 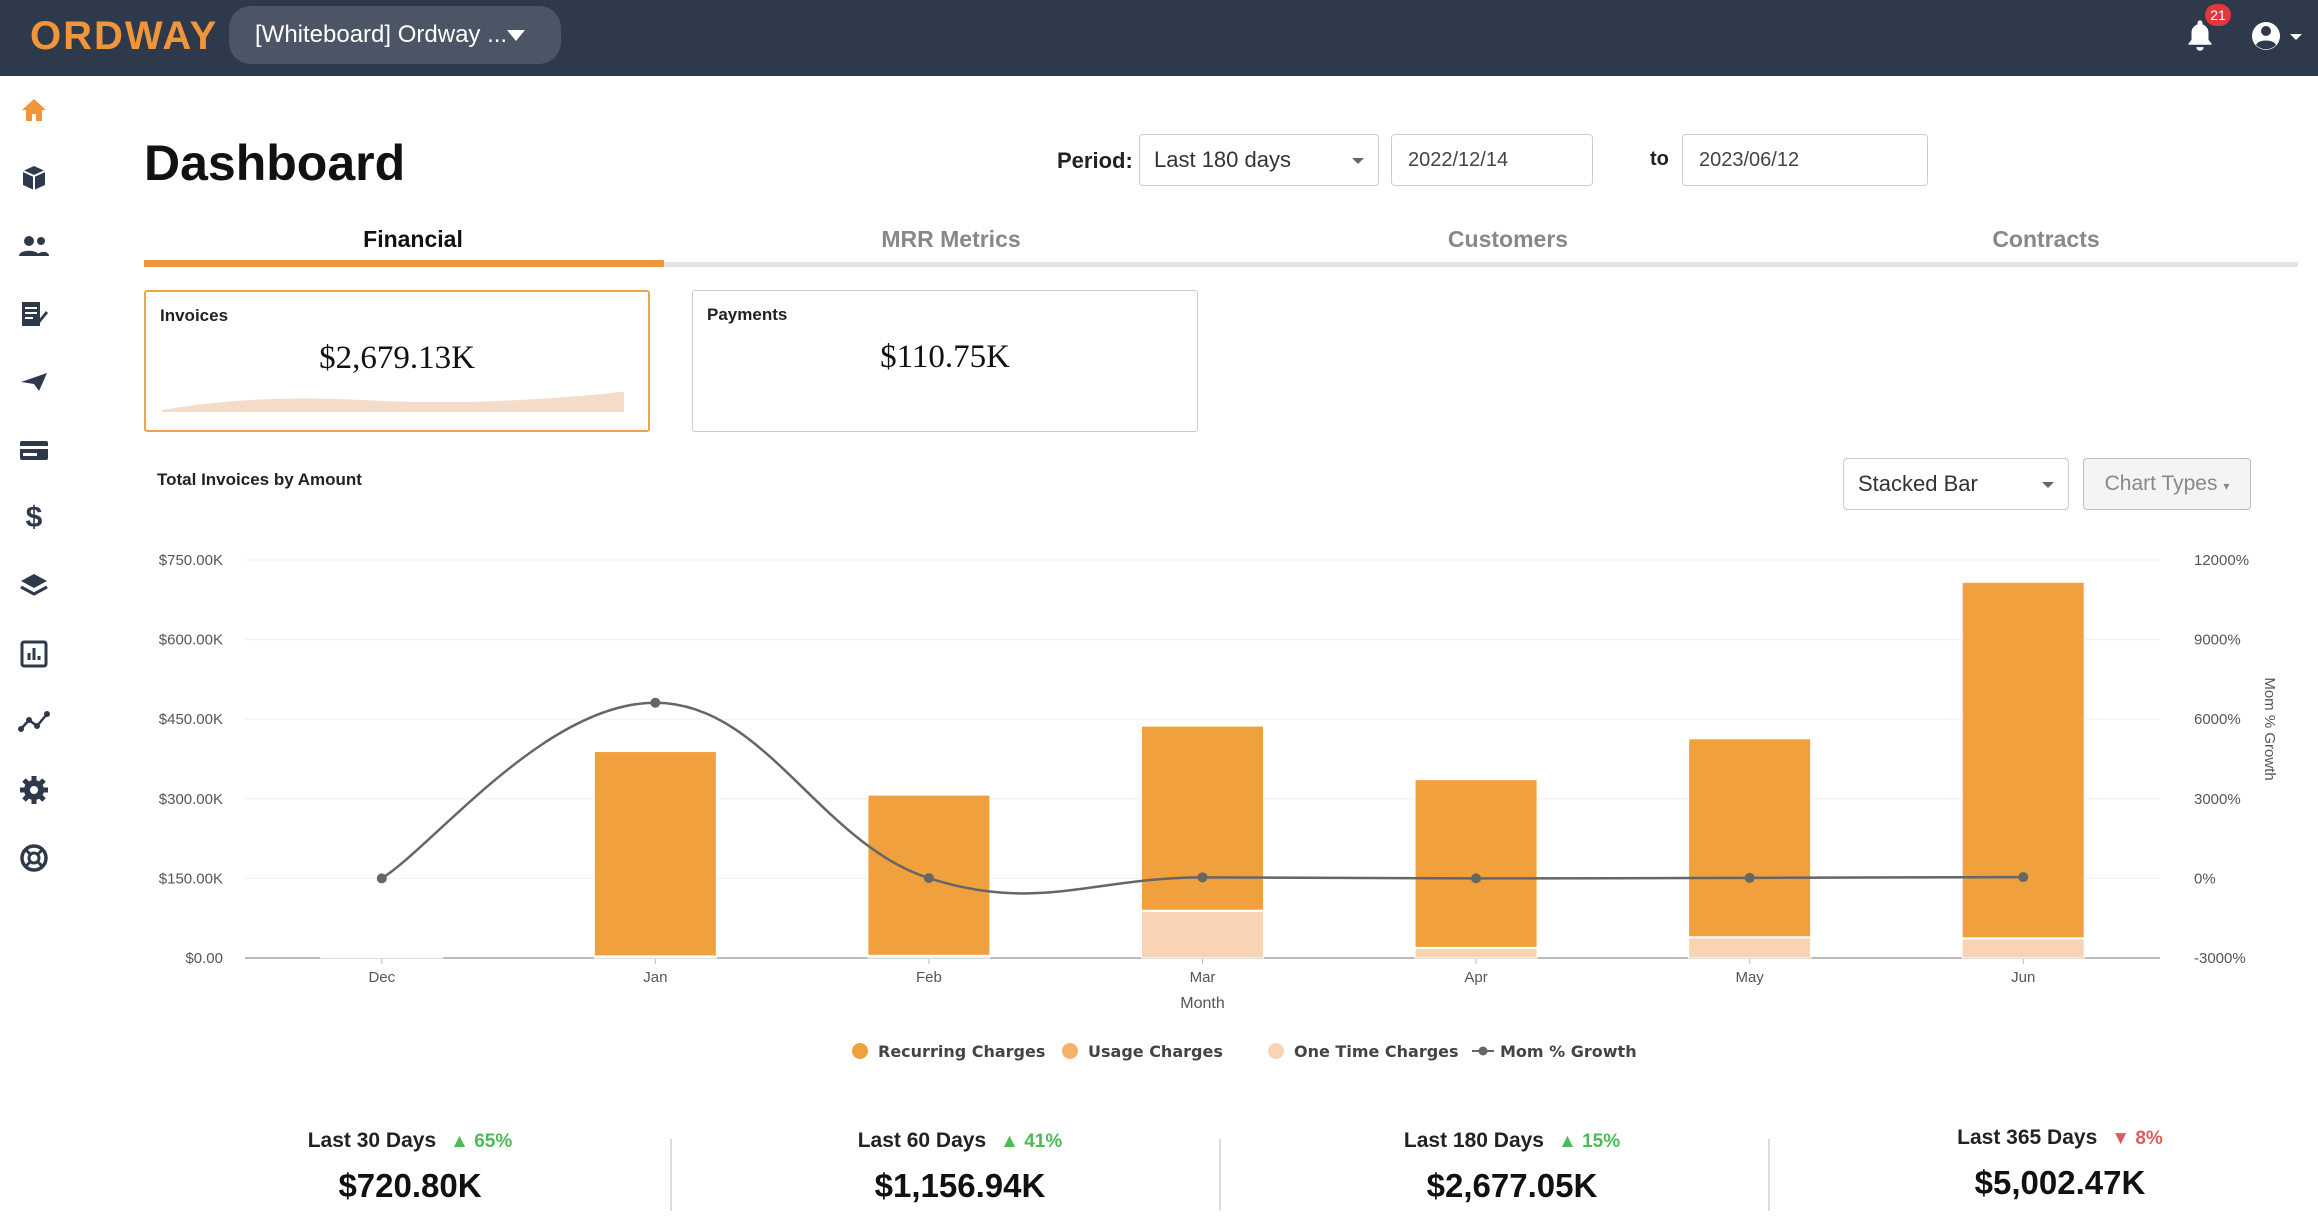 What do you see at coordinates (1749, 977) in the screenshot?
I see `x-tick-label: May` at bounding box center [1749, 977].